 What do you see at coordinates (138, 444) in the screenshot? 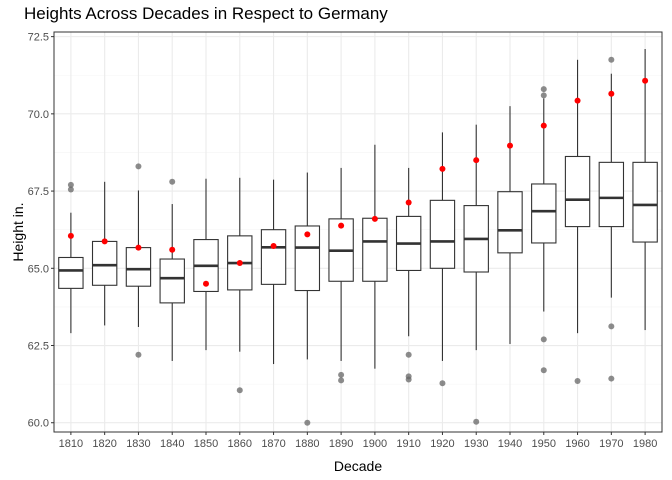
I see `x-tick-label: 1830` at bounding box center [138, 444].